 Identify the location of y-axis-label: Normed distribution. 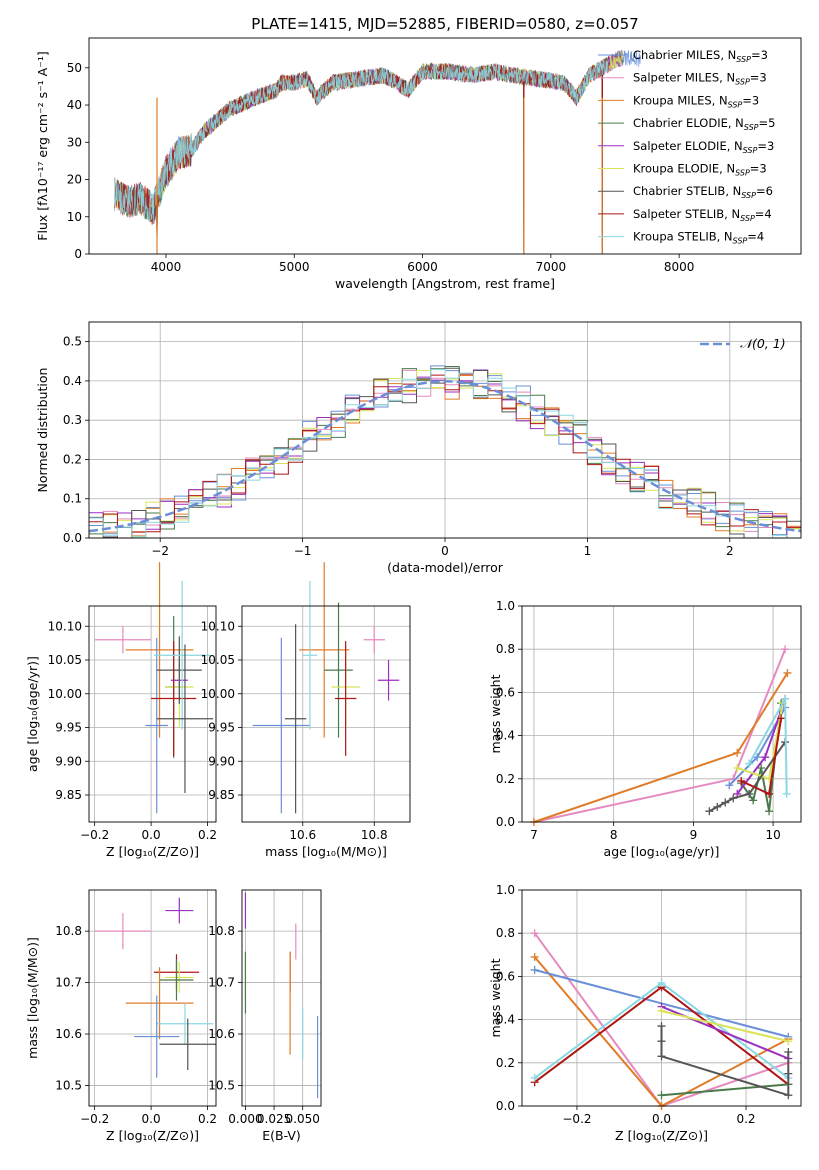
(42, 430).